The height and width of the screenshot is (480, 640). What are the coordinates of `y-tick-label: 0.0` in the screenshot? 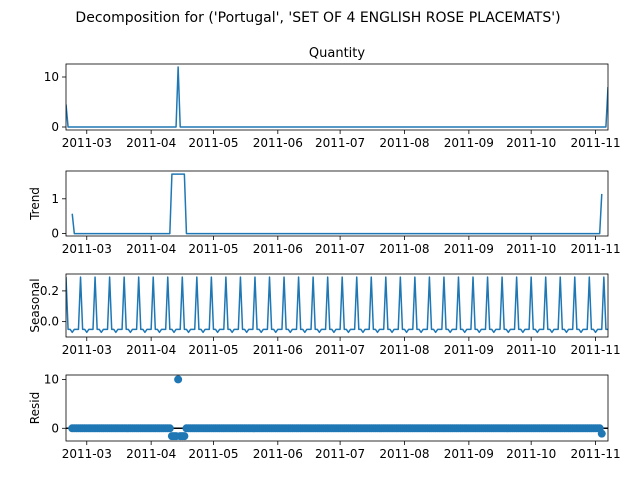 It's located at (49, 322).